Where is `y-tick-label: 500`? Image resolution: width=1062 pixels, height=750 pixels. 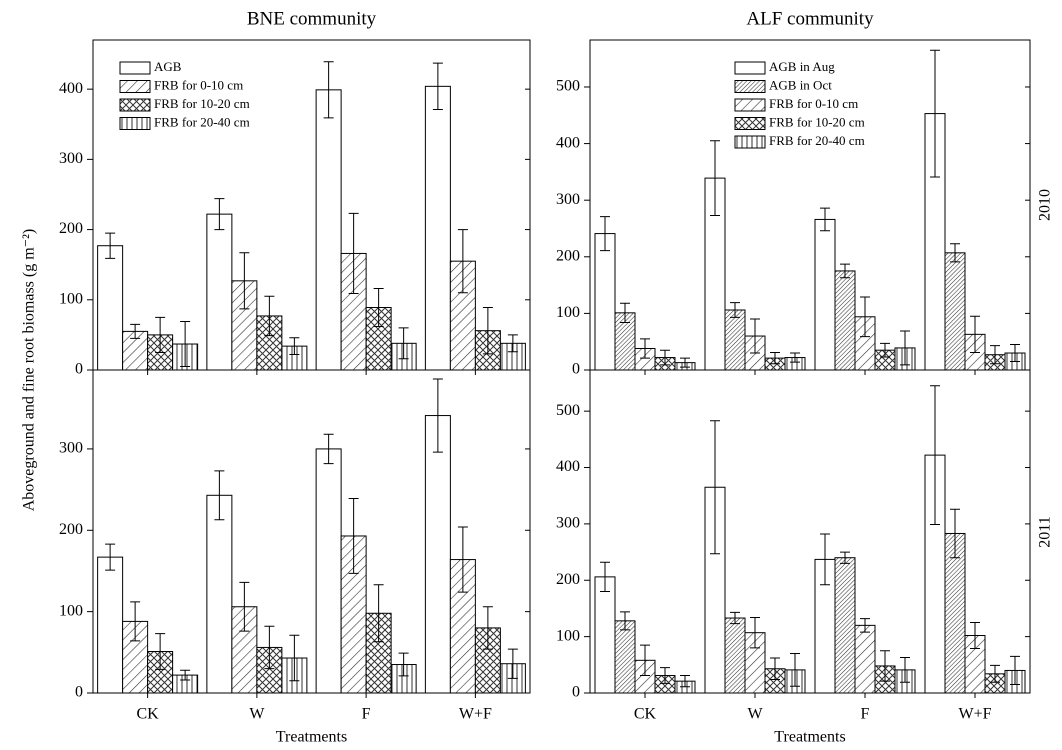
y-tick-label: 500 is located at coordinates (568, 86).